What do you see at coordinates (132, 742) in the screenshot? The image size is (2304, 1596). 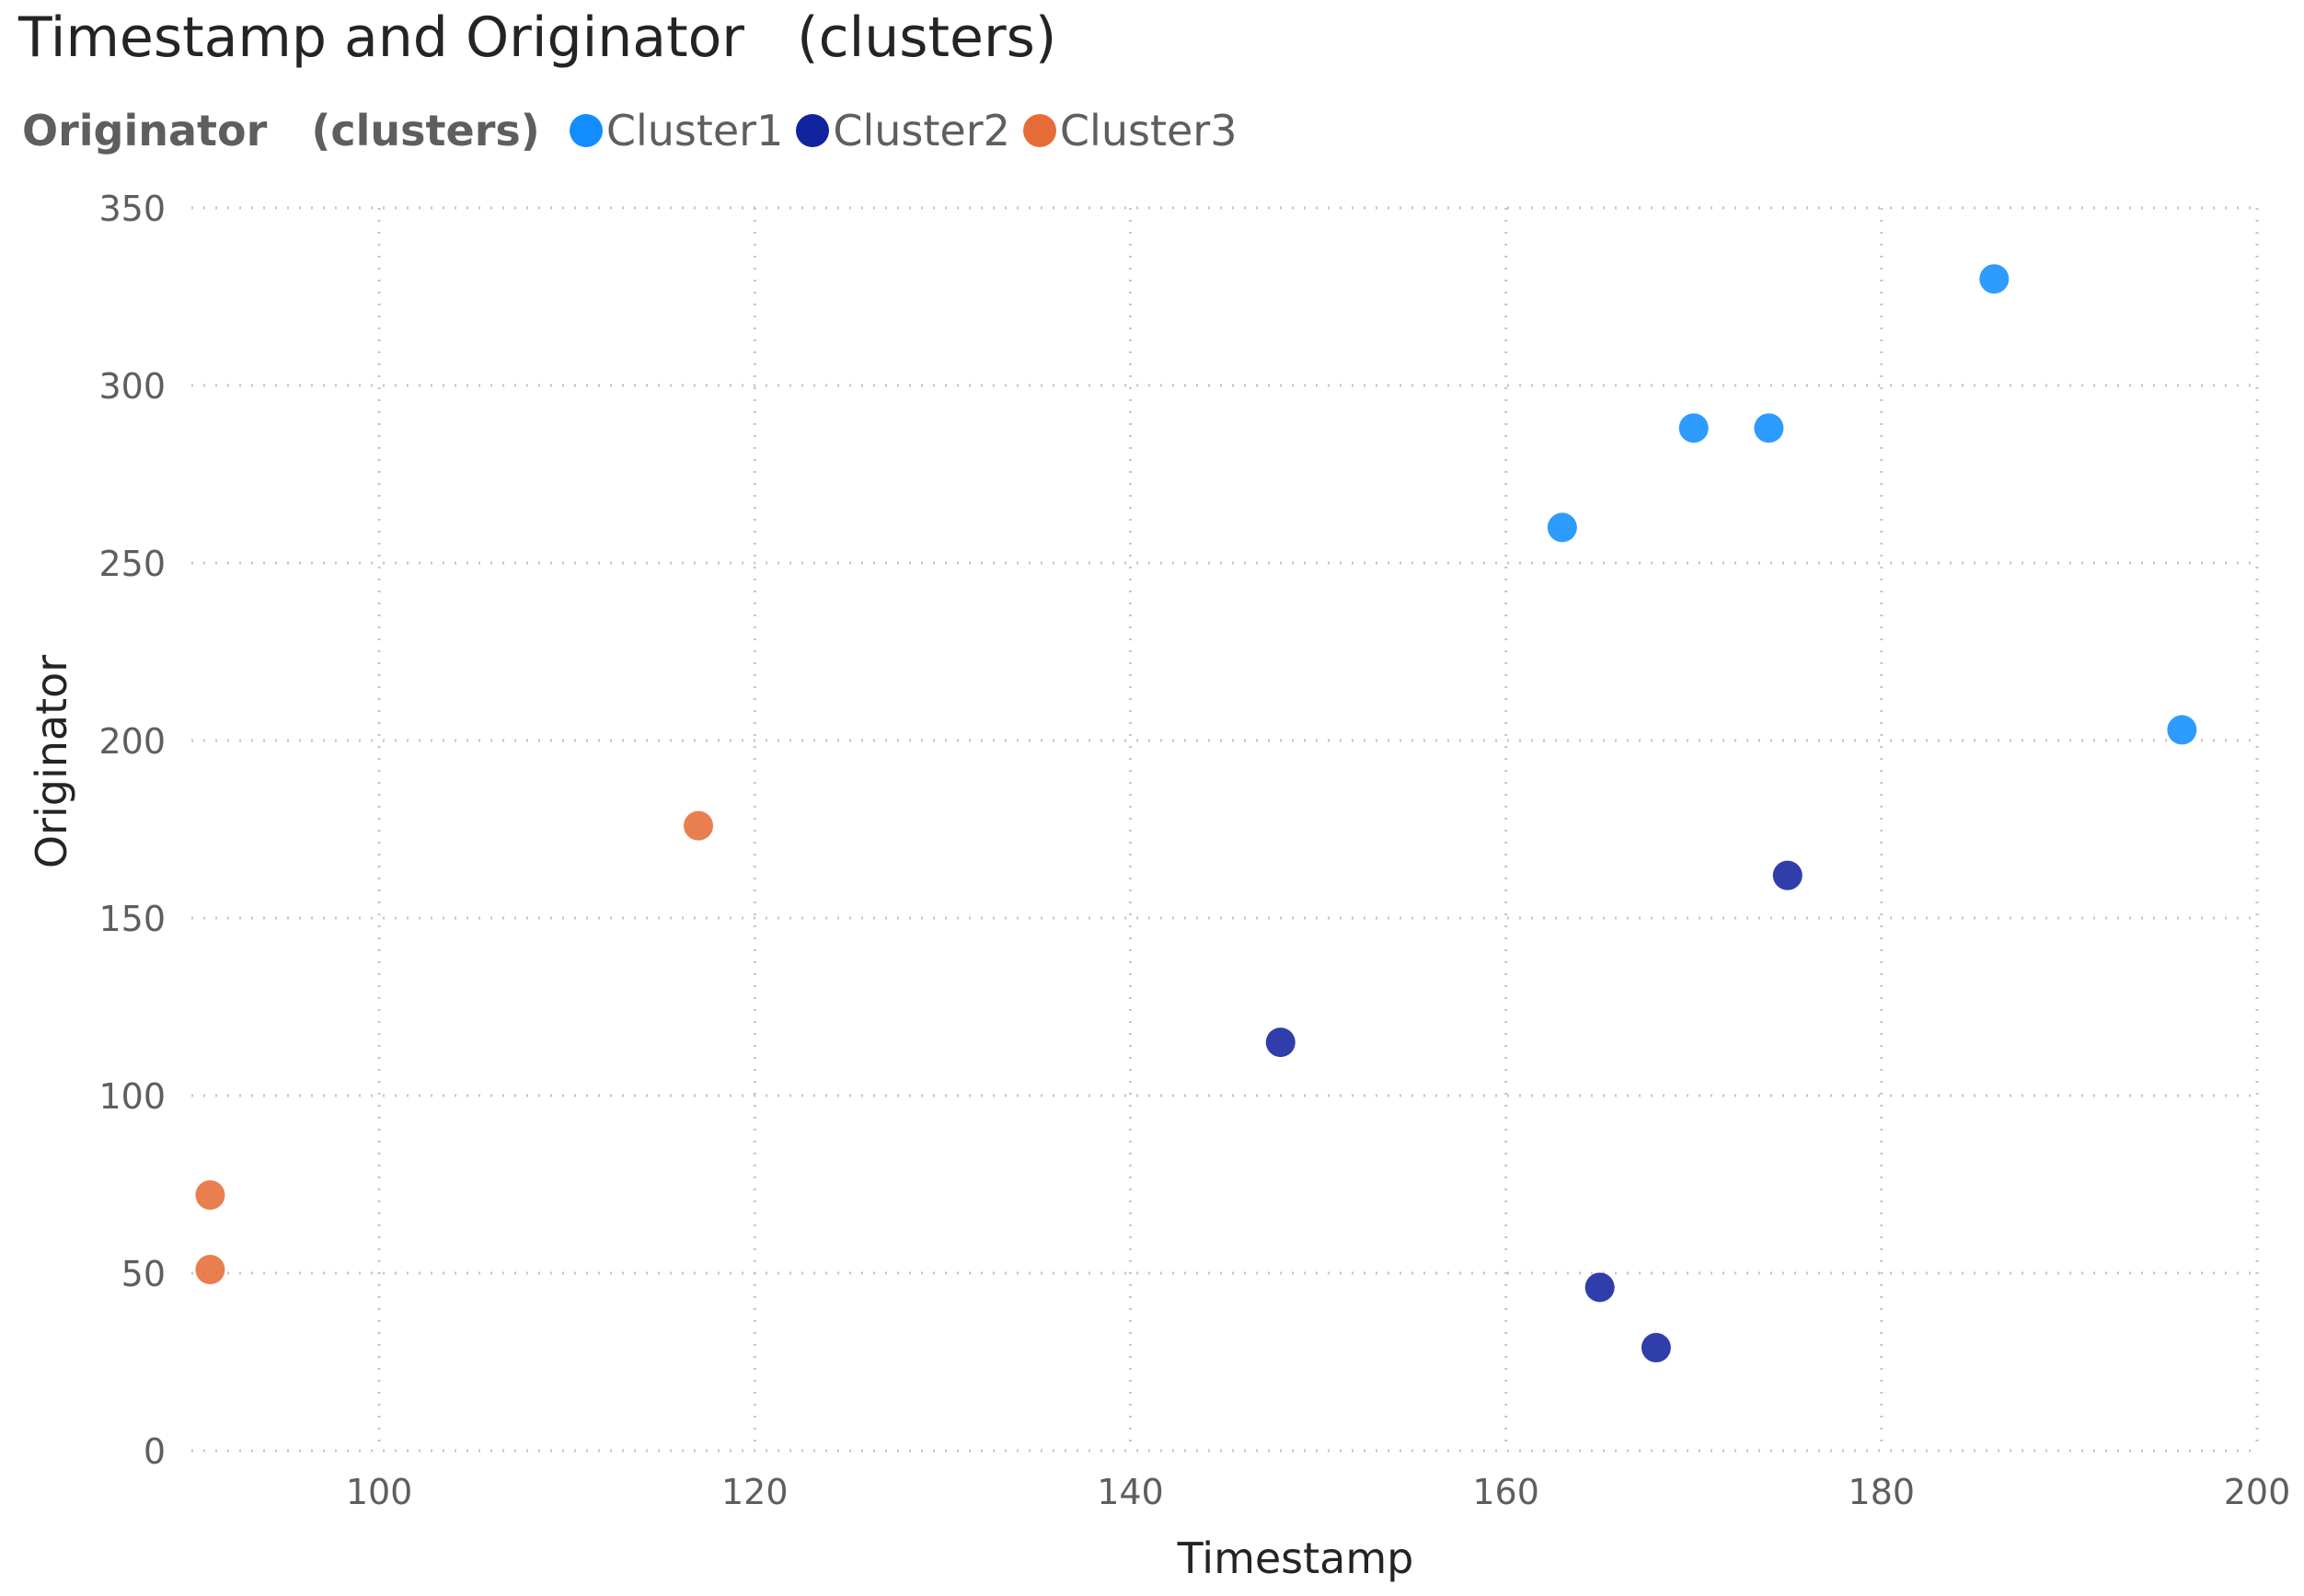 I see `y-tick-label: 200` at bounding box center [132, 742].